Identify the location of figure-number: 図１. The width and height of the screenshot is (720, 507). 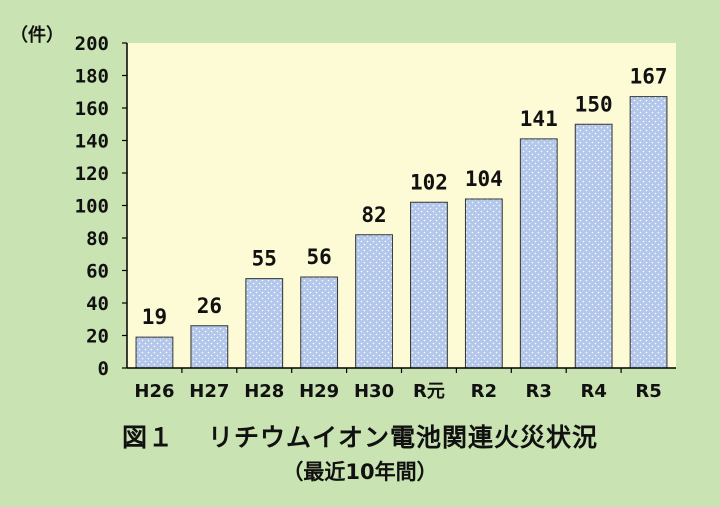
(147, 437).